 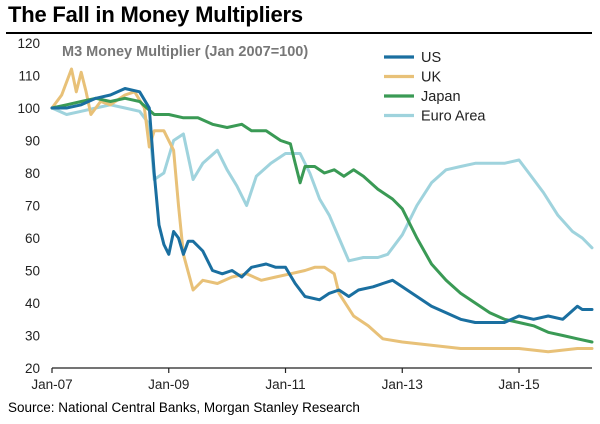 I want to click on x-tick-label: Jan-11, so click(x=285, y=384).